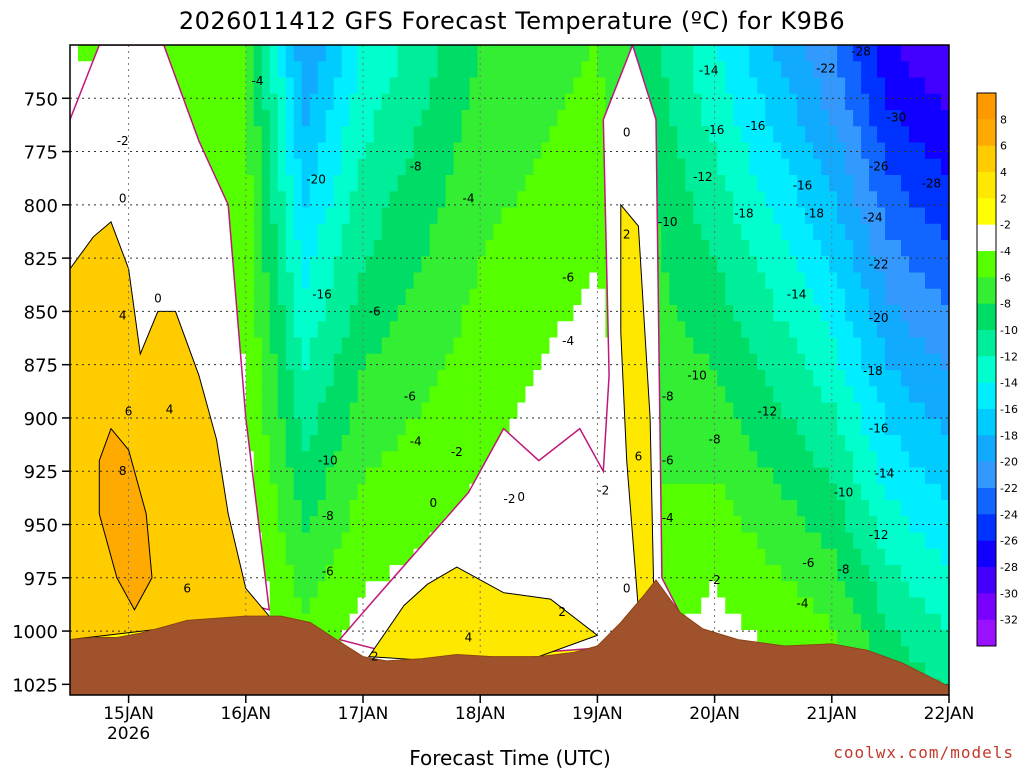 The height and width of the screenshot is (768, 1024). Describe the element at coordinates (568, 341) in the screenshot. I see `contour-label: -4` at that location.